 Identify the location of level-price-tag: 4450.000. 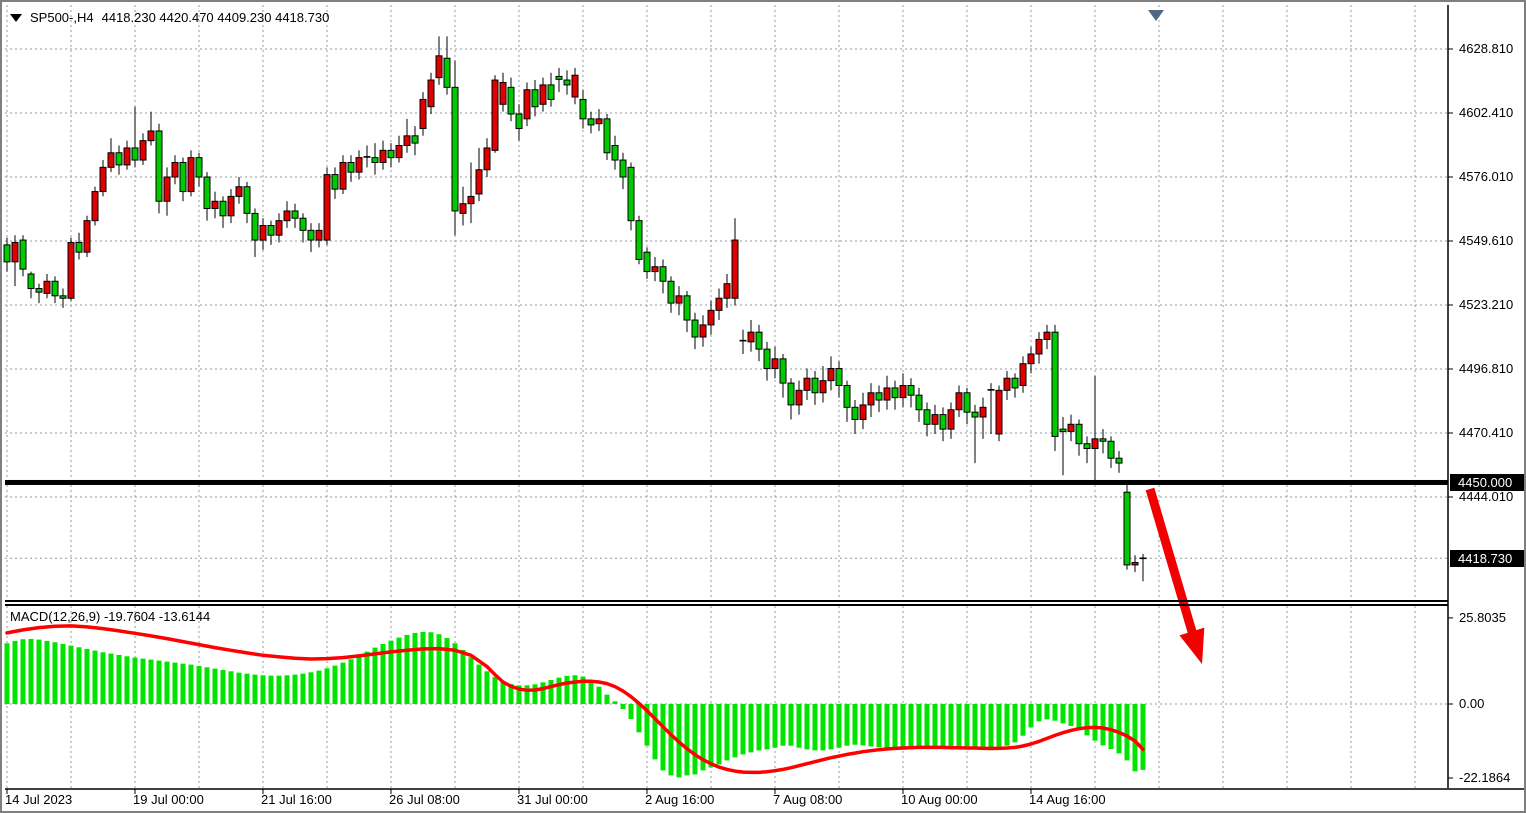
(1487, 482).